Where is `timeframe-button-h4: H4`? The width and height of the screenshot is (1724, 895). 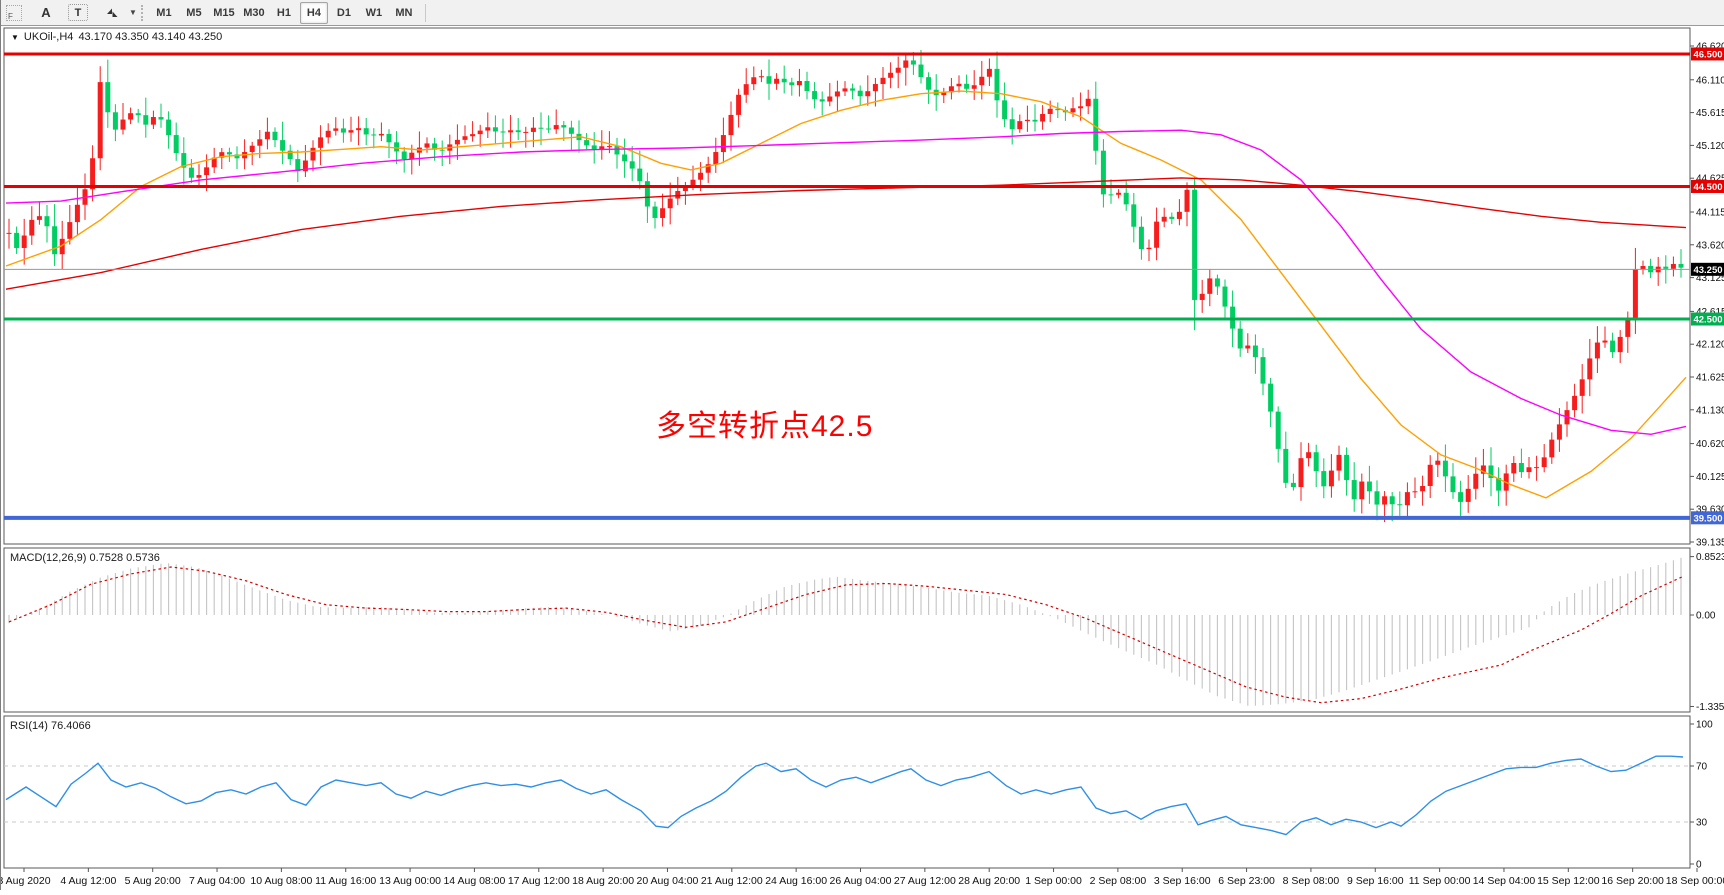
timeframe-button-h4: H4 is located at coordinates (313, 12).